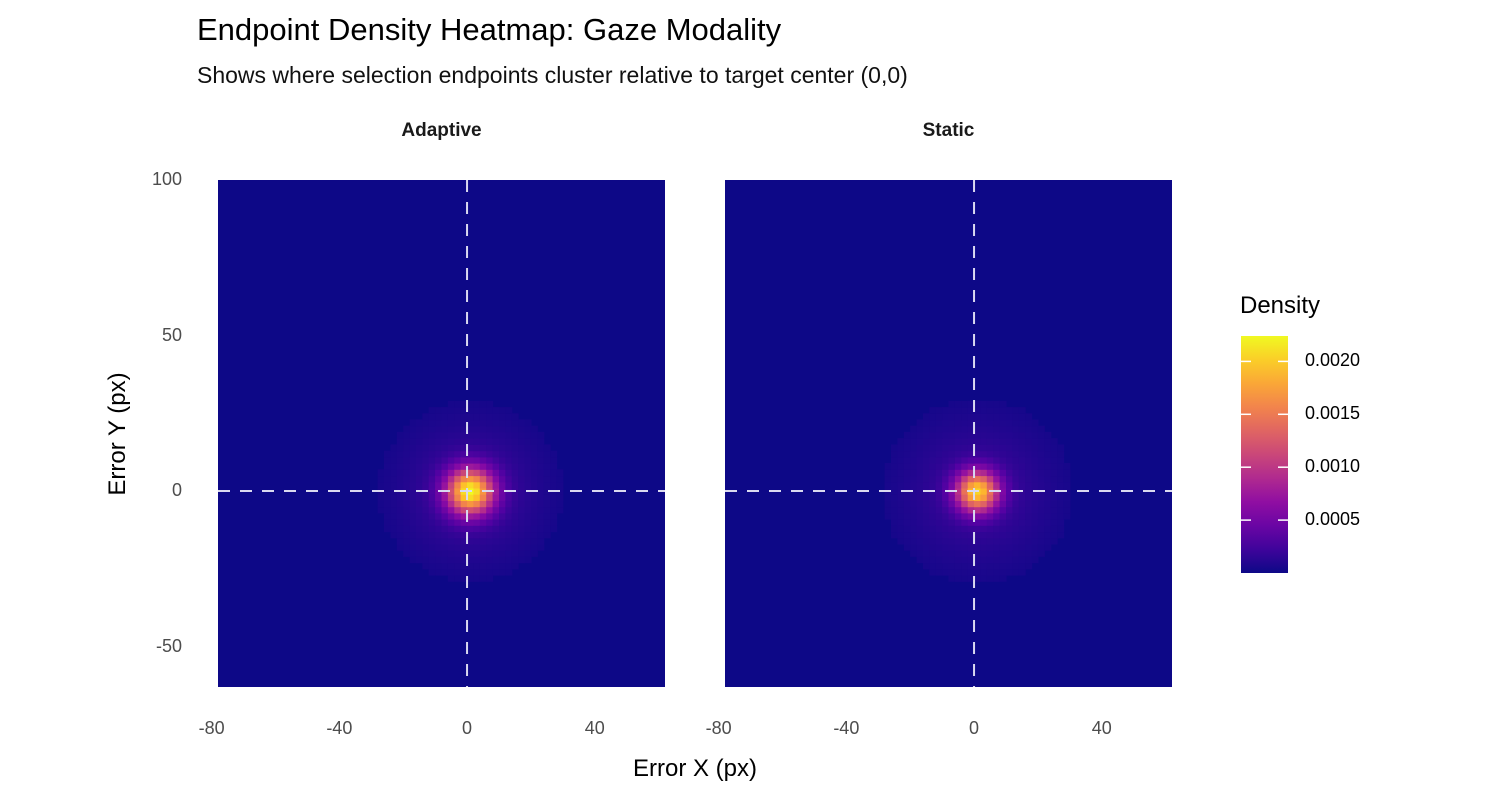 Image resolution: width=1500 pixels, height=800 pixels. Describe the element at coordinates (1333, 413) in the screenshot. I see `colorbar-tick-label: 0.0015` at that location.